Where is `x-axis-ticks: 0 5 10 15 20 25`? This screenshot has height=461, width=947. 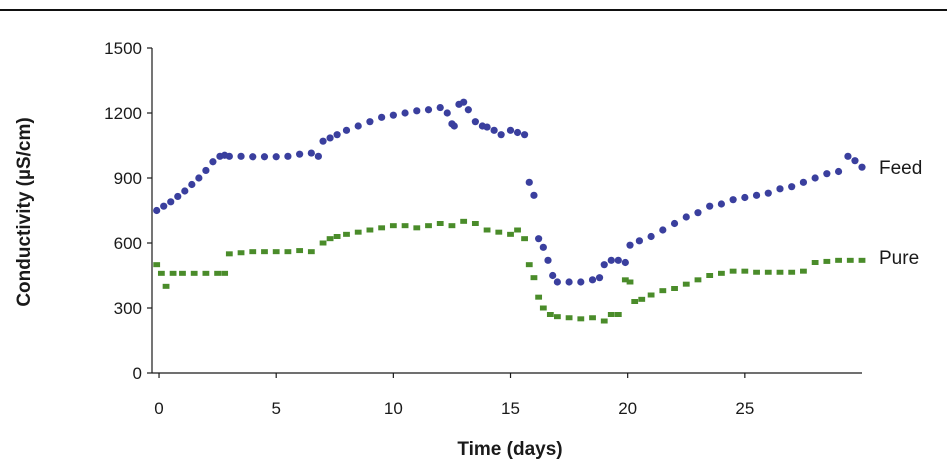
x-axis-ticks: 0 5 10 15 20 25 is located at coordinates (454, 395).